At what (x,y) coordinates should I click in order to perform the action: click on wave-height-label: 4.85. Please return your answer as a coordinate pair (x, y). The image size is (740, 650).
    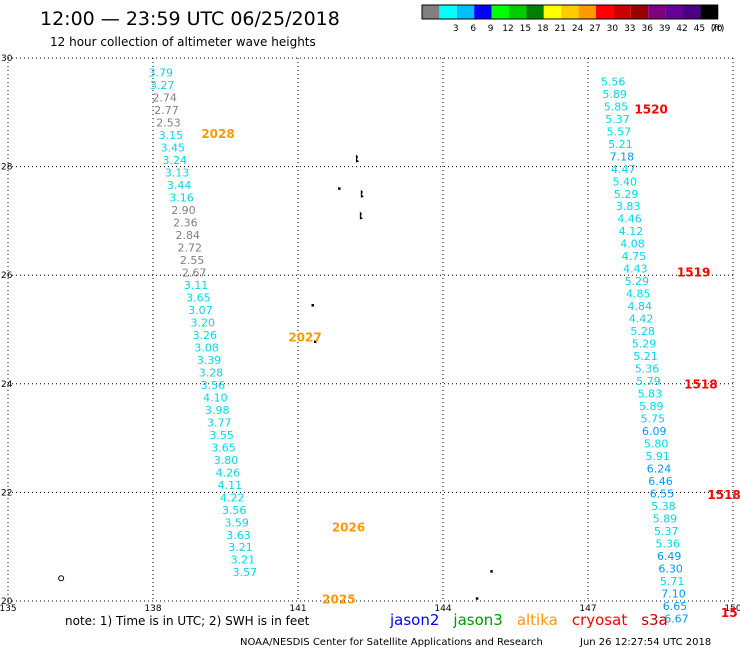
    Looking at the image, I should click on (638, 294).